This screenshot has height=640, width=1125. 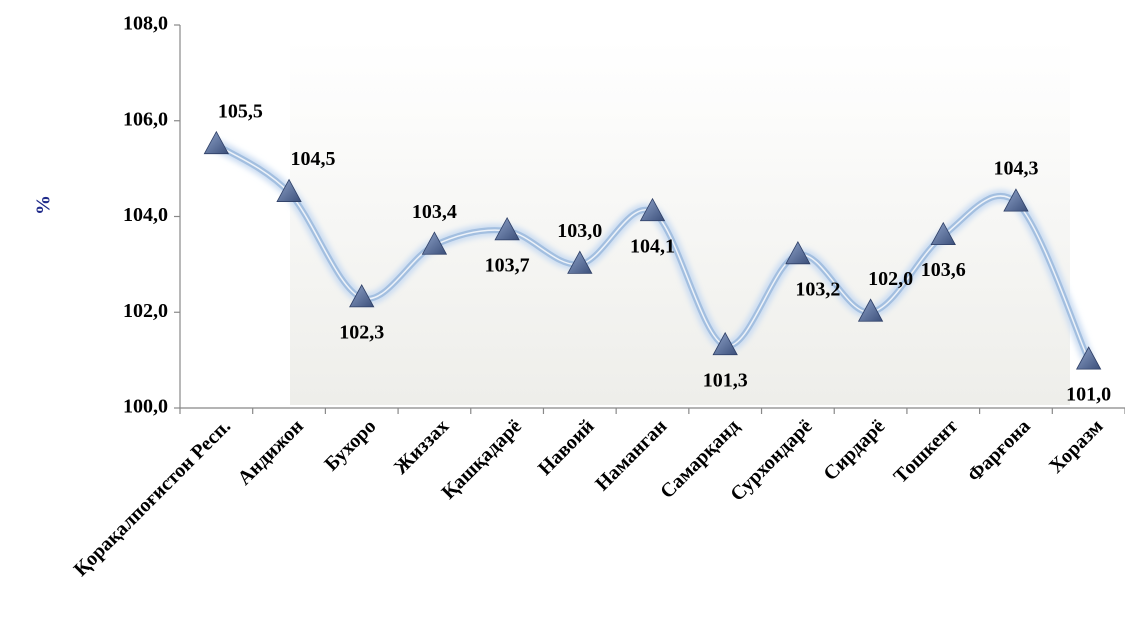 What do you see at coordinates (313, 159) in the screenshot?
I see `data-label: 104,5` at bounding box center [313, 159].